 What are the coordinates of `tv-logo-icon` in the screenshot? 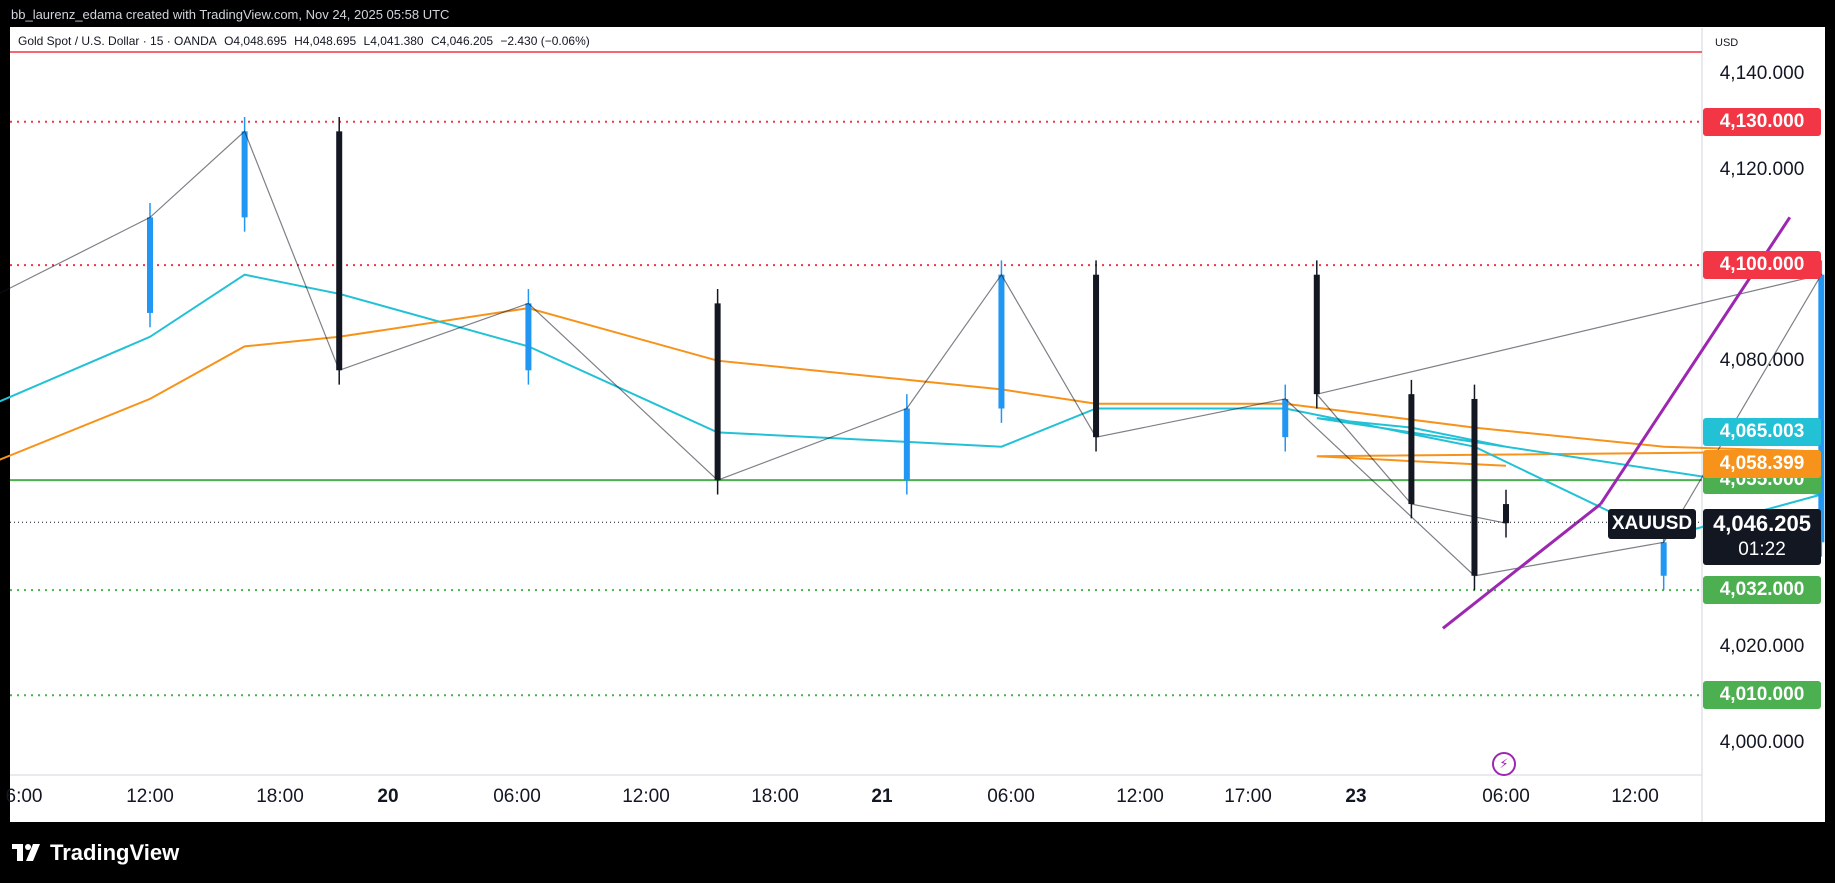 It's located at (26, 852).